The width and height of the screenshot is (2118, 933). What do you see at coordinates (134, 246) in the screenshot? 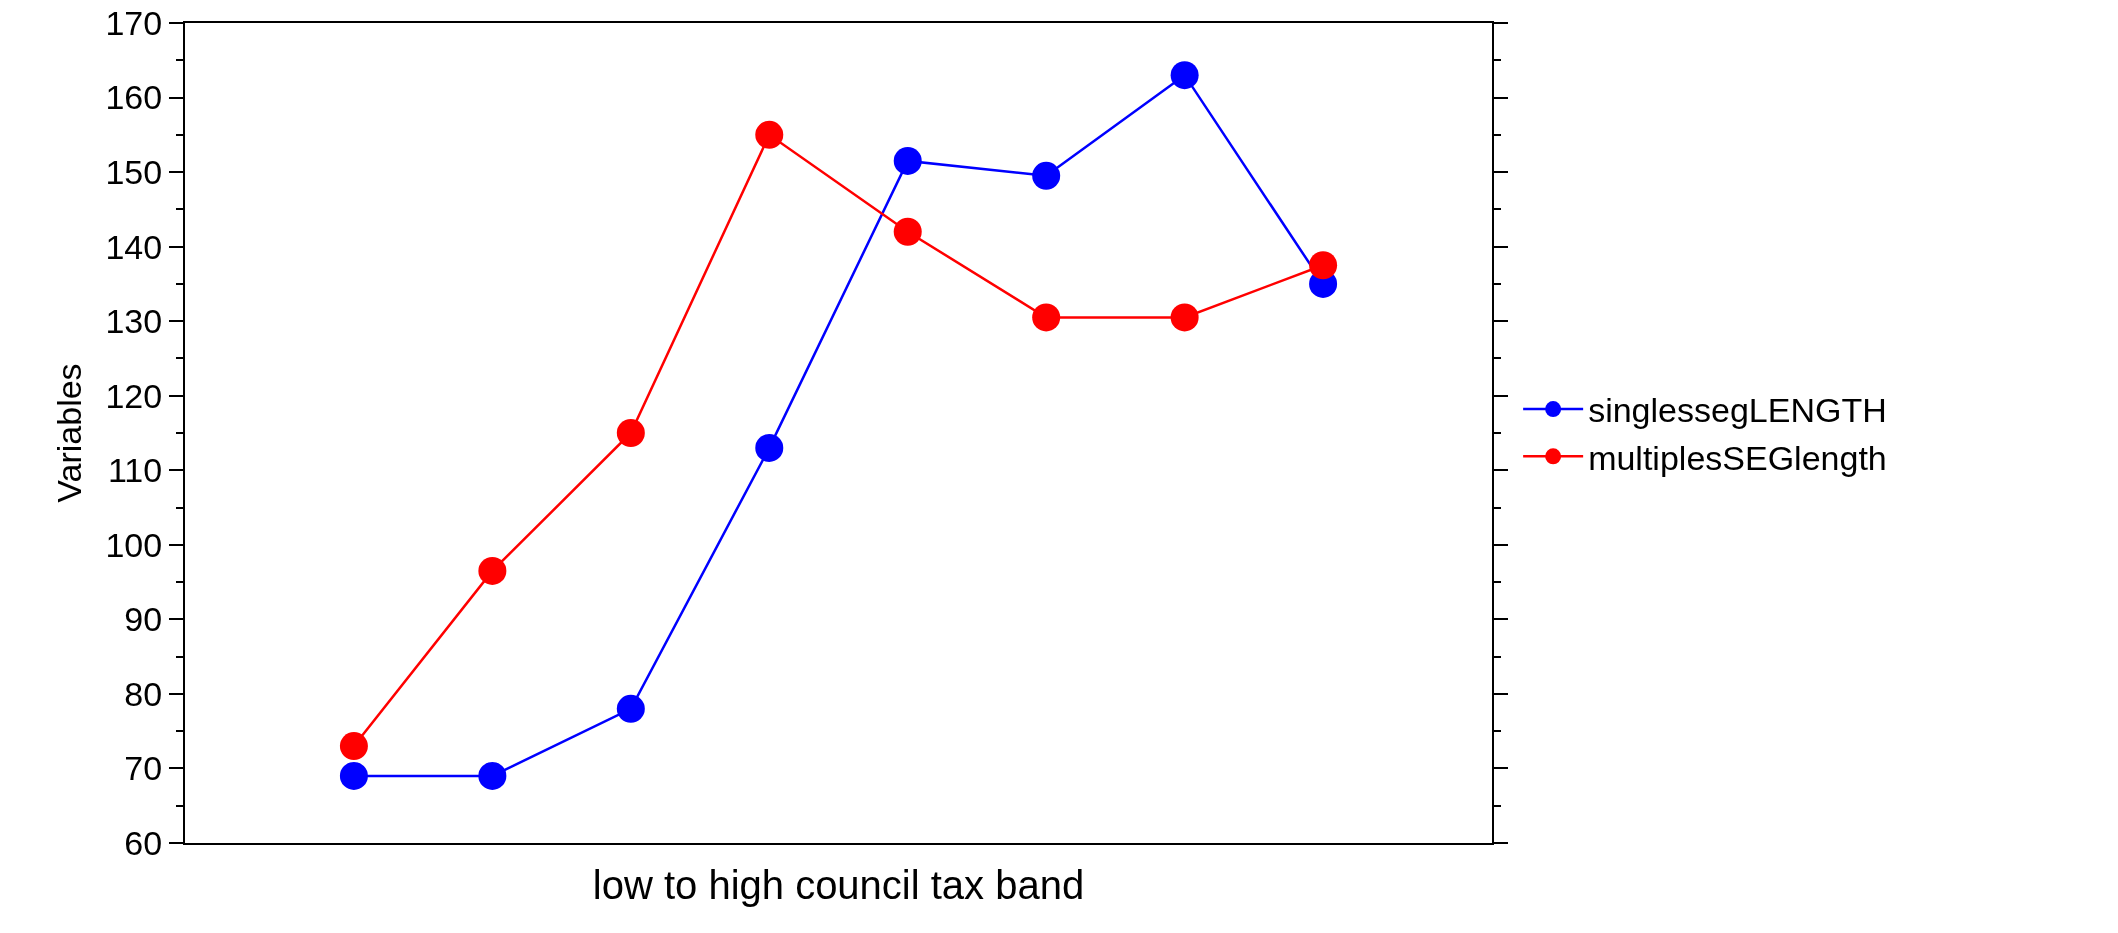
I see `y-tick-label: 140` at bounding box center [134, 246].